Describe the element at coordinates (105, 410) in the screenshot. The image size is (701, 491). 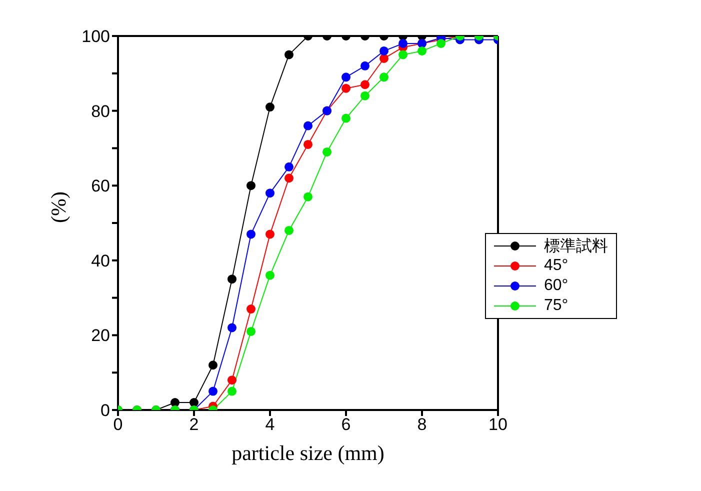
I see `y-tick-label: 0` at that location.